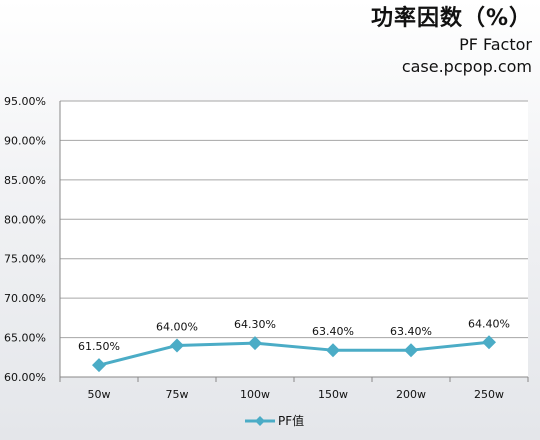 This screenshot has height=440, width=540. What do you see at coordinates (495, 44) in the screenshot?
I see `chart-subtitle: PF Factor` at bounding box center [495, 44].